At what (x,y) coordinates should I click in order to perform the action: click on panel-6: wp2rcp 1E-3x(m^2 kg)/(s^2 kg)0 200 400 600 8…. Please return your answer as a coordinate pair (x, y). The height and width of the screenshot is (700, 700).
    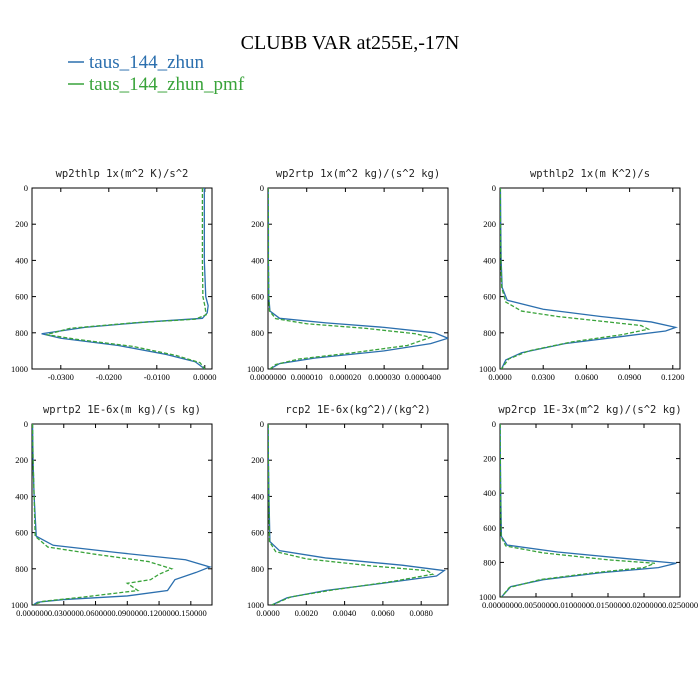
    Looking at the image, I should click on (588, 507).